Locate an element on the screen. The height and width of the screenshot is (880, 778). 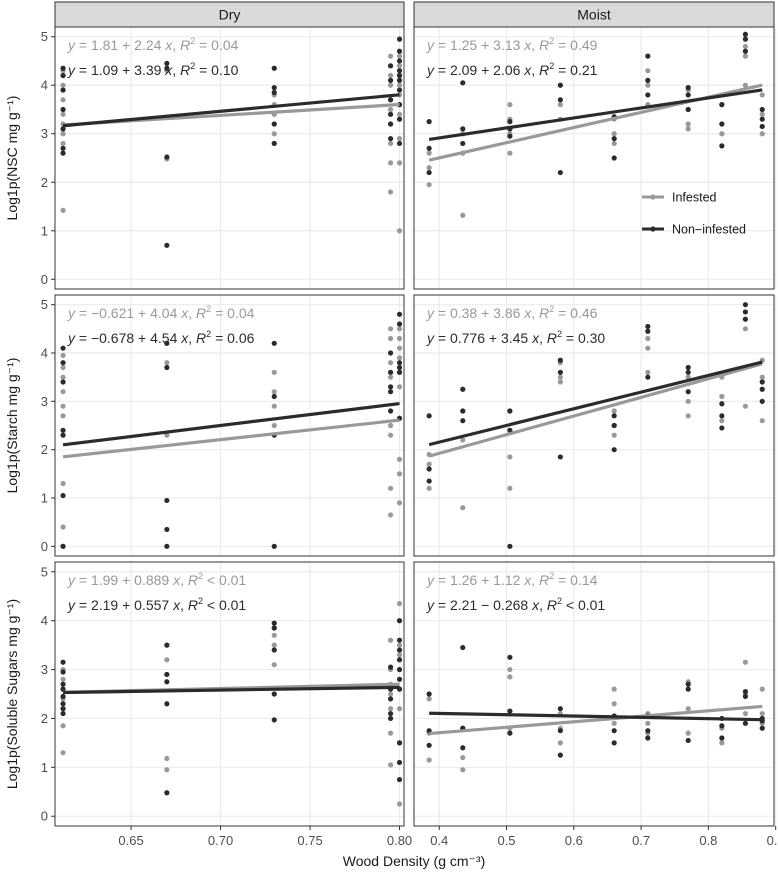
plot-area is located at coordinates (594, 425).